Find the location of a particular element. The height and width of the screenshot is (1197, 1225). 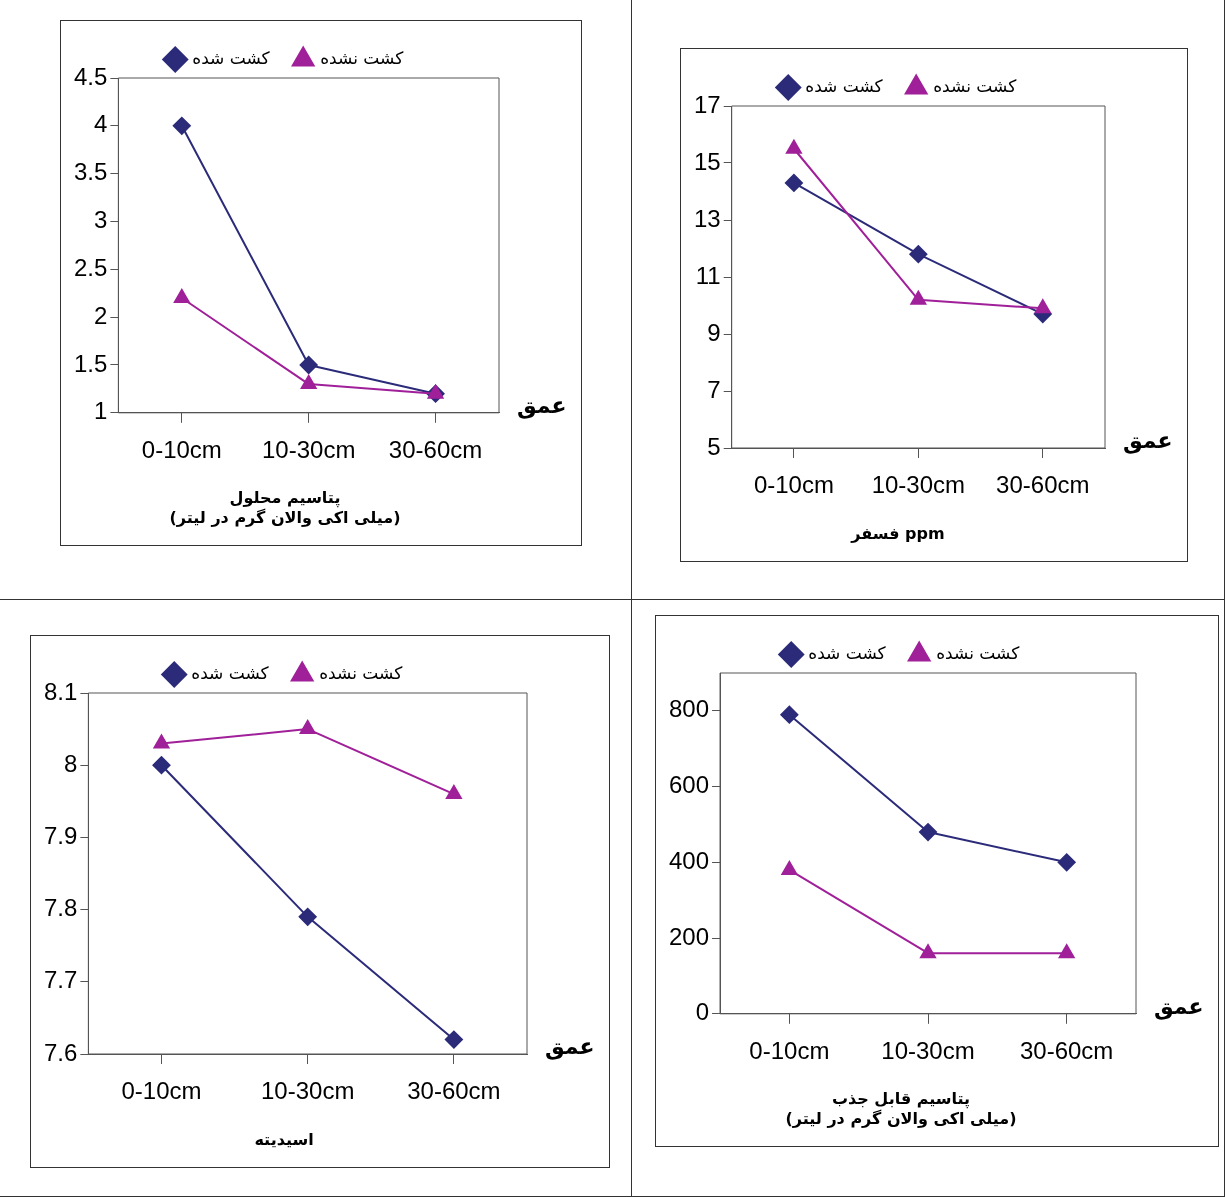

y-tick-label: 3 is located at coordinates (101, 220).